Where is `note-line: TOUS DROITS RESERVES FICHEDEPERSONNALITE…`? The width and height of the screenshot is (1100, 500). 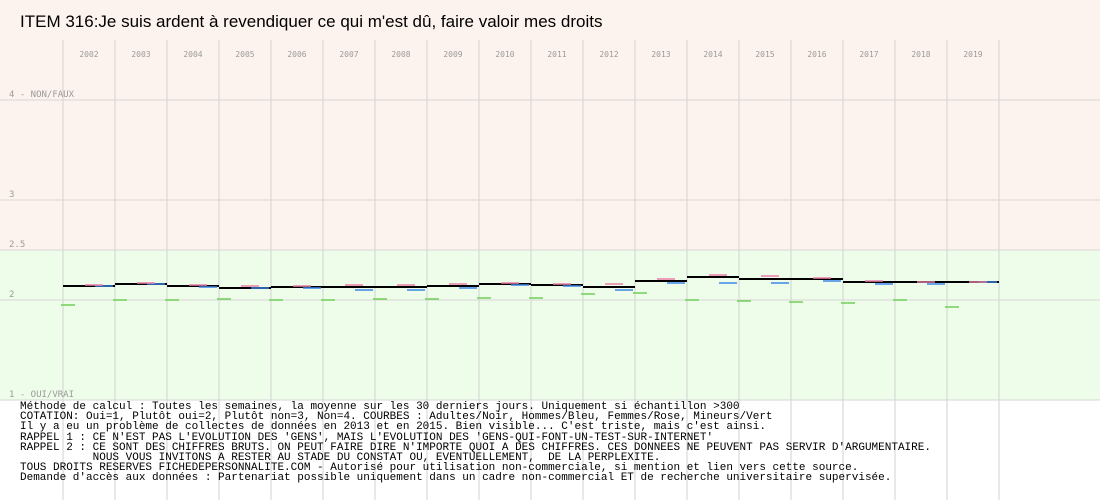 note-line: TOUS DROITS RESERVES FICHEDEPERSONNALITE… is located at coordinates (439, 468).